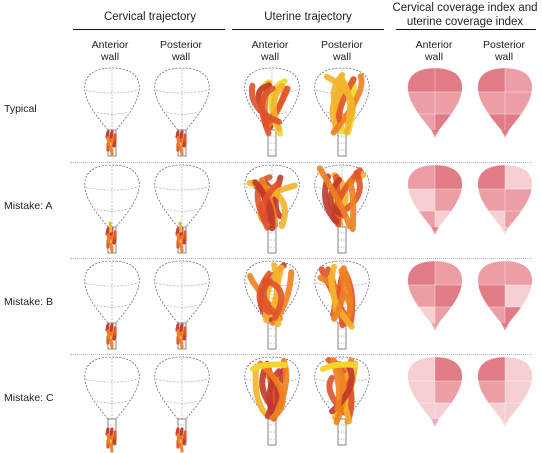 The width and height of the screenshot is (542, 453). What do you see at coordinates (29, 398) in the screenshot?
I see `row-label-mistake-c: Mistake: C` at bounding box center [29, 398].